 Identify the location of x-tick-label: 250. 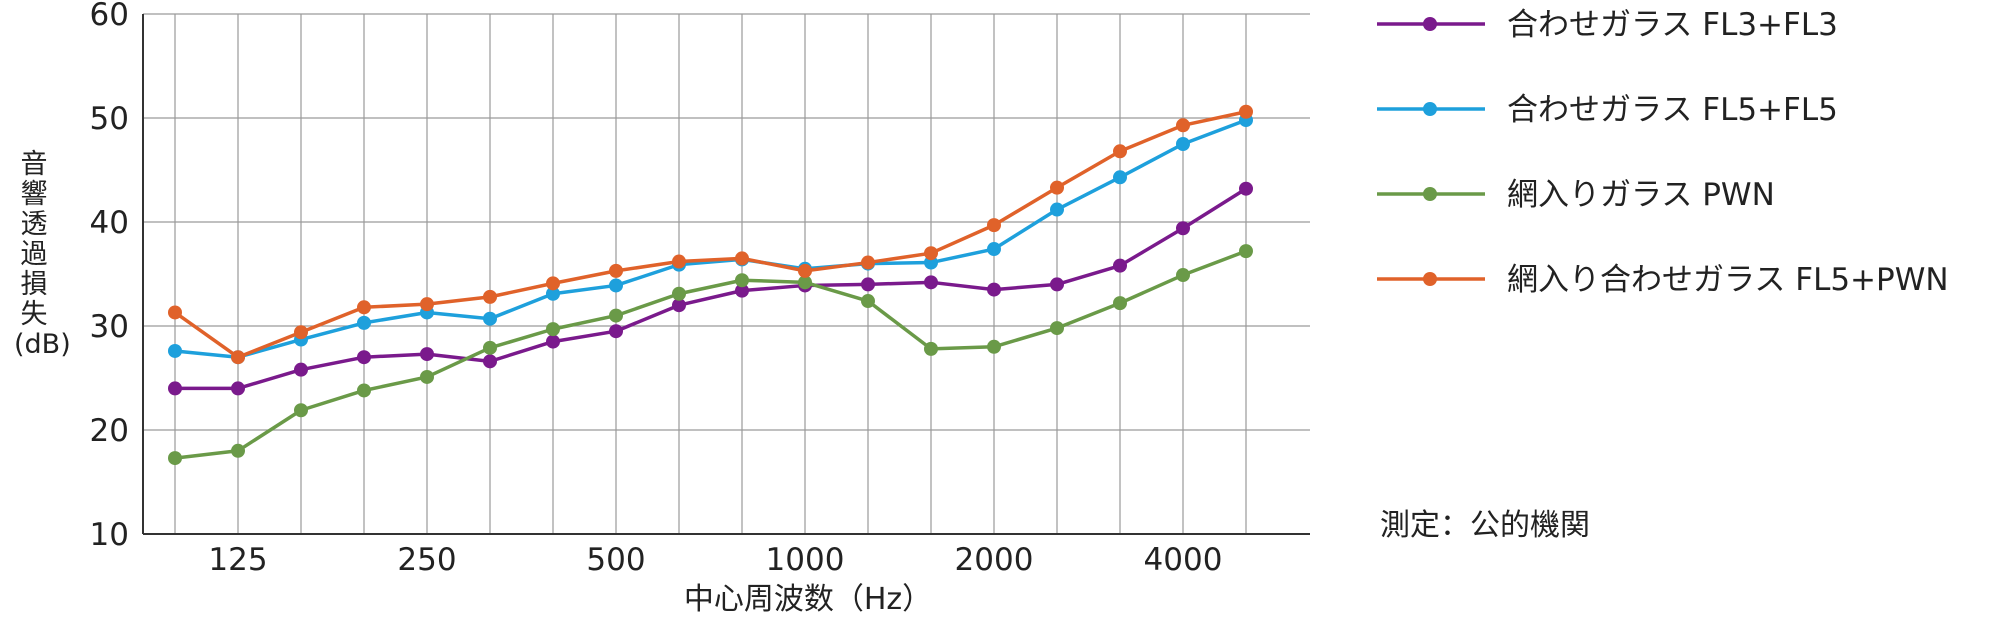
(426, 560).